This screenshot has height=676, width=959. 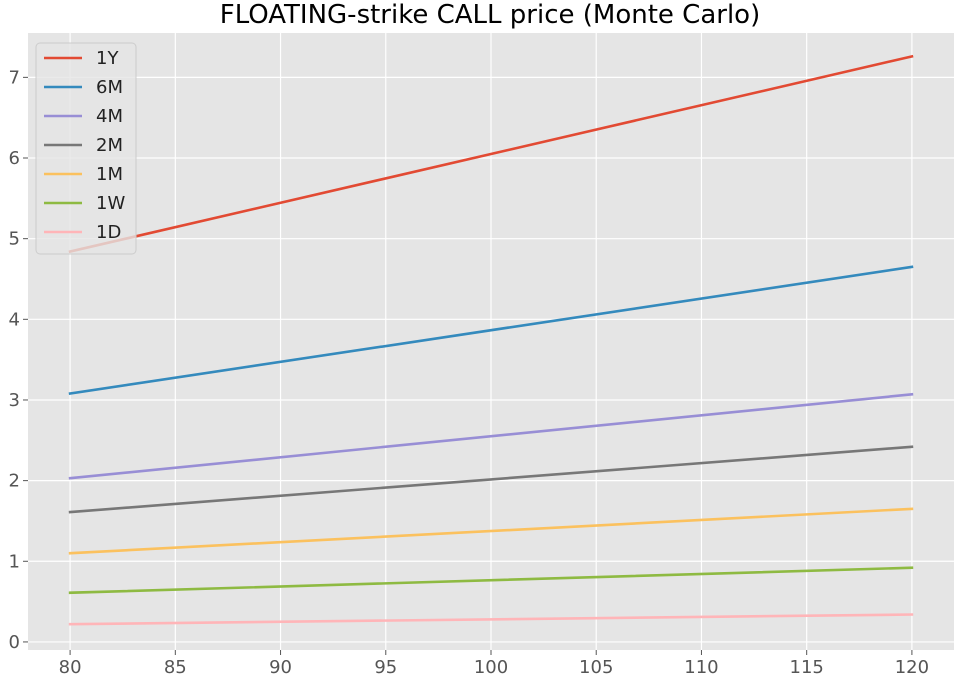 I want to click on x-tick-label: 90, so click(x=280, y=666).